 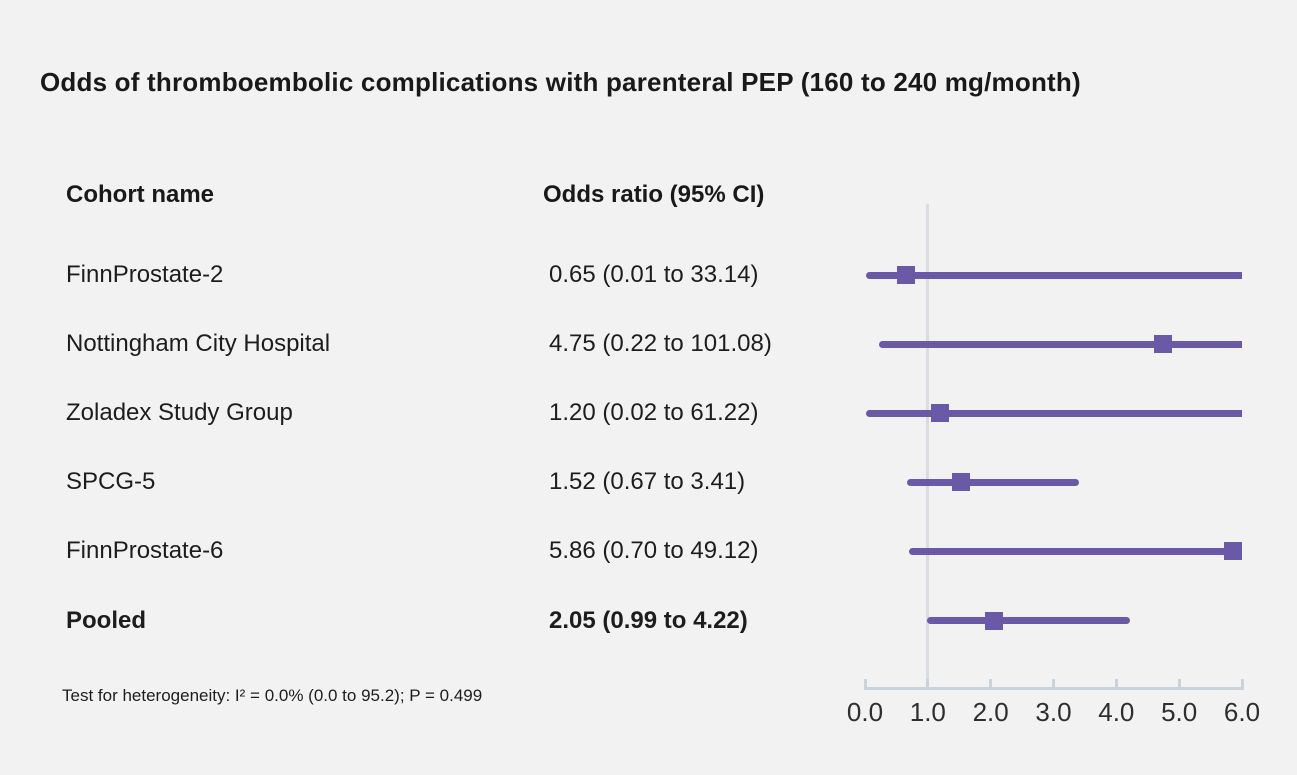 I want to click on x-axis-tick-2.0, so click(x=991, y=683).